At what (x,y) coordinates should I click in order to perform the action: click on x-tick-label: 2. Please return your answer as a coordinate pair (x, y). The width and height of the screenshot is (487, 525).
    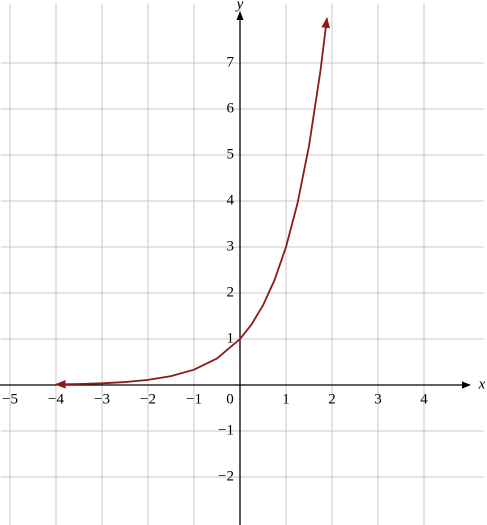
    Looking at the image, I should click on (332, 399).